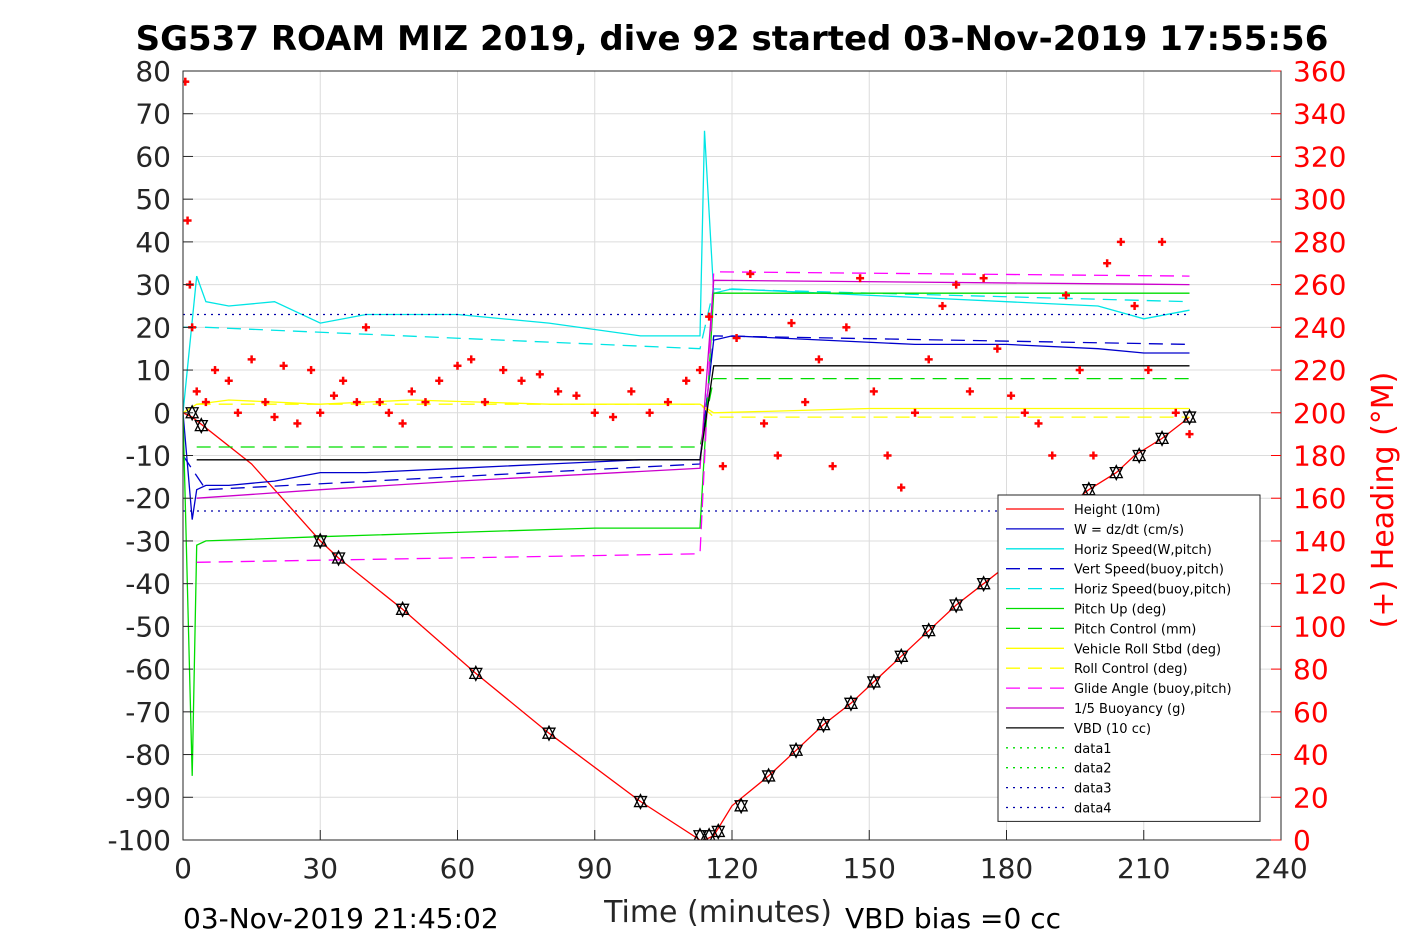  I want to click on y-tick-label-left: 20, so click(153, 327).